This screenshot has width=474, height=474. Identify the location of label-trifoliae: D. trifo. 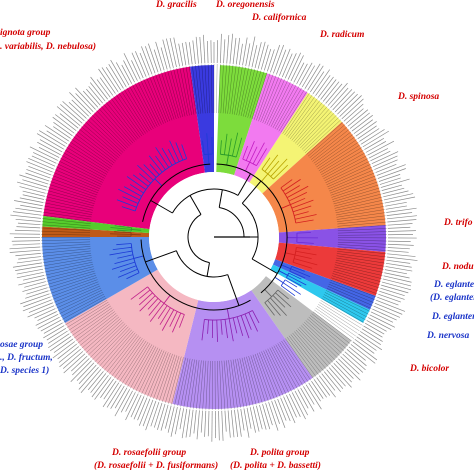
(458, 223).